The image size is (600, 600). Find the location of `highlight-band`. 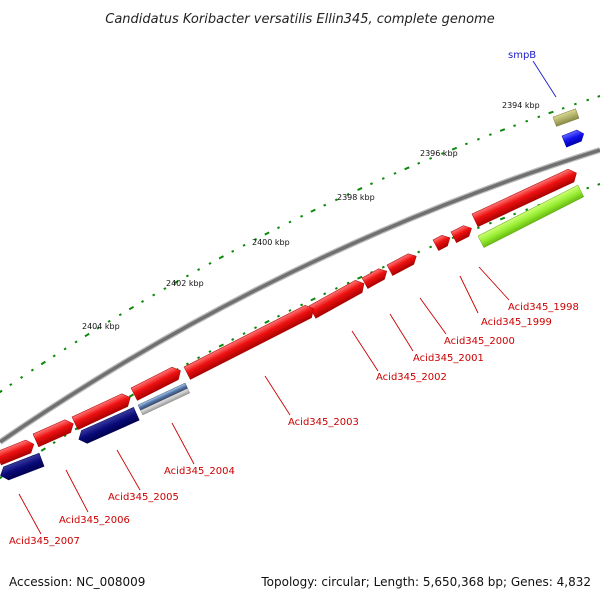

highlight-band is located at coordinates (531, 216).